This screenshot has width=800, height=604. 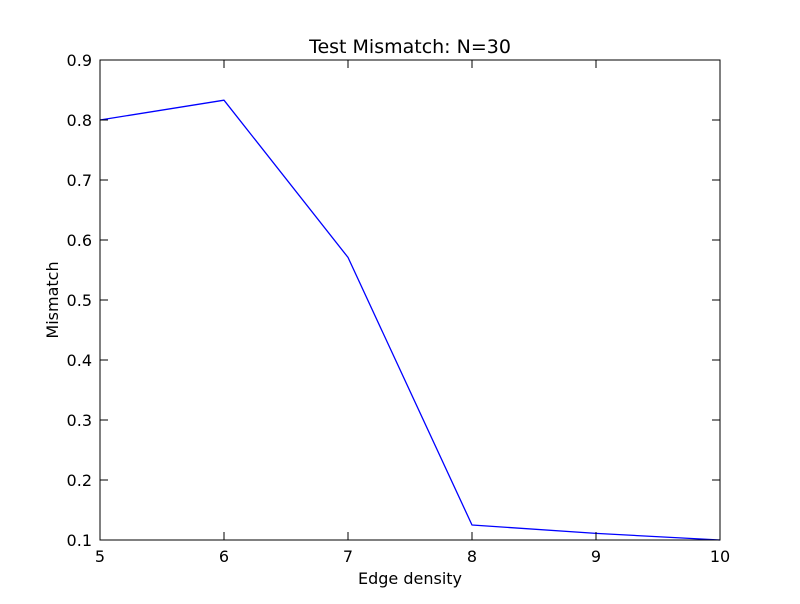 What do you see at coordinates (100, 556) in the screenshot?
I see `x-tick-label: 5` at bounding box center [100, 556].